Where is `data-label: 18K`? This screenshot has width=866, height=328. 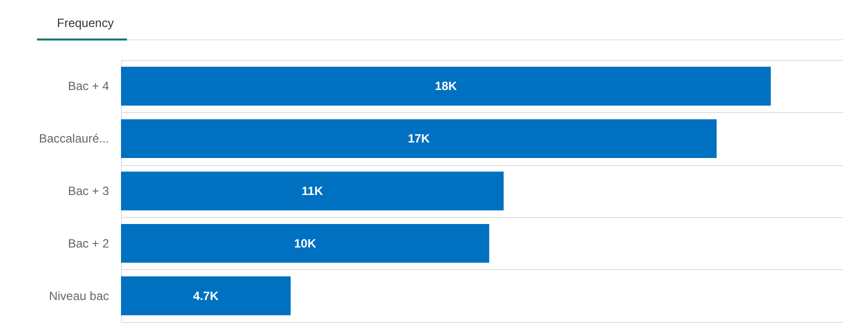 data-label: 18K is located at coordinates (446, 86).